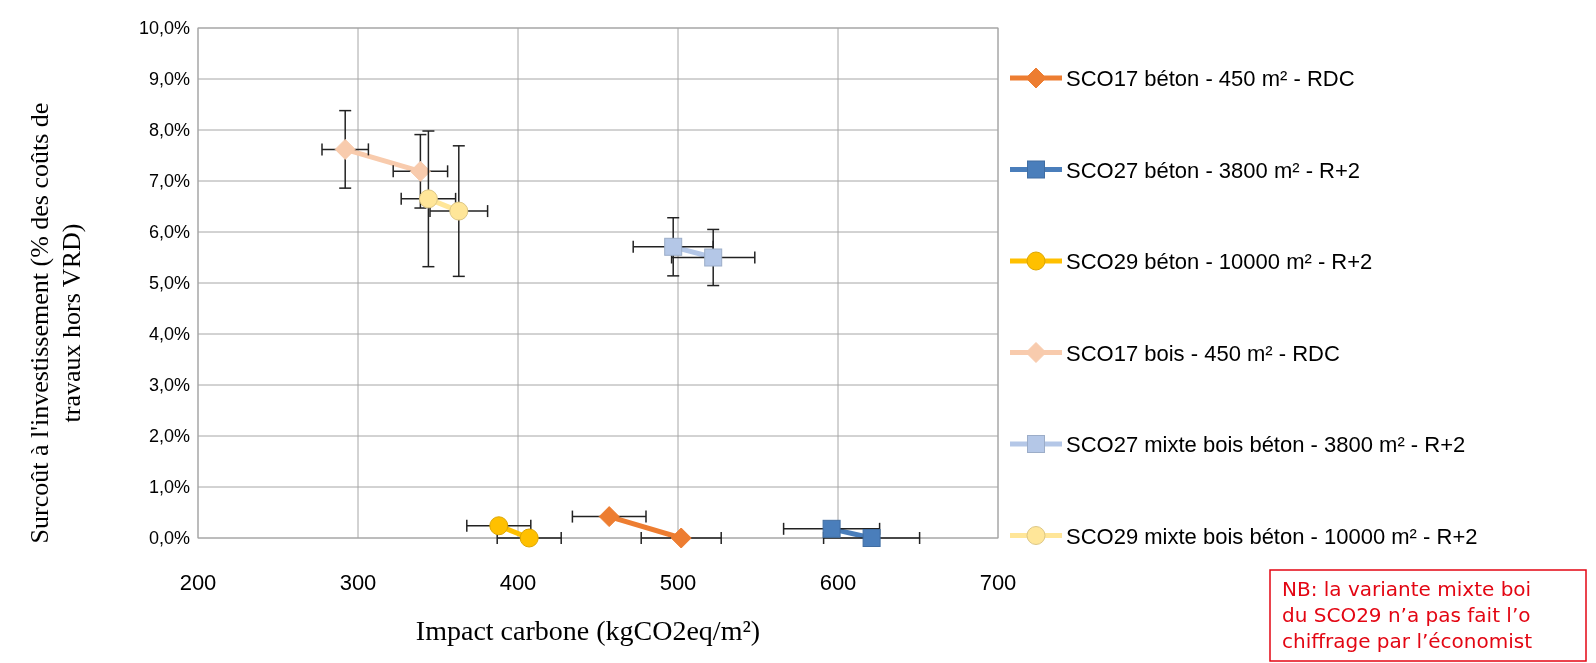 The height and width of the screenshot is (663, 1596). I want to click on legend-label: SCO29 béton - 10000 m² - R+2, so click(1219, 261).